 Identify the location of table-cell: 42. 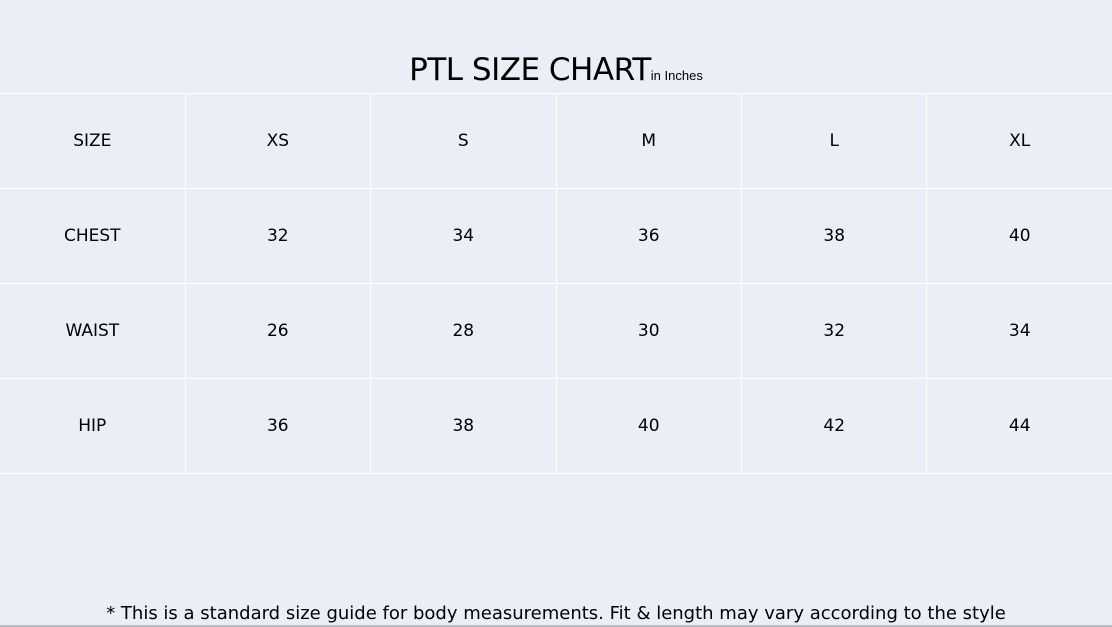
(834, 426).